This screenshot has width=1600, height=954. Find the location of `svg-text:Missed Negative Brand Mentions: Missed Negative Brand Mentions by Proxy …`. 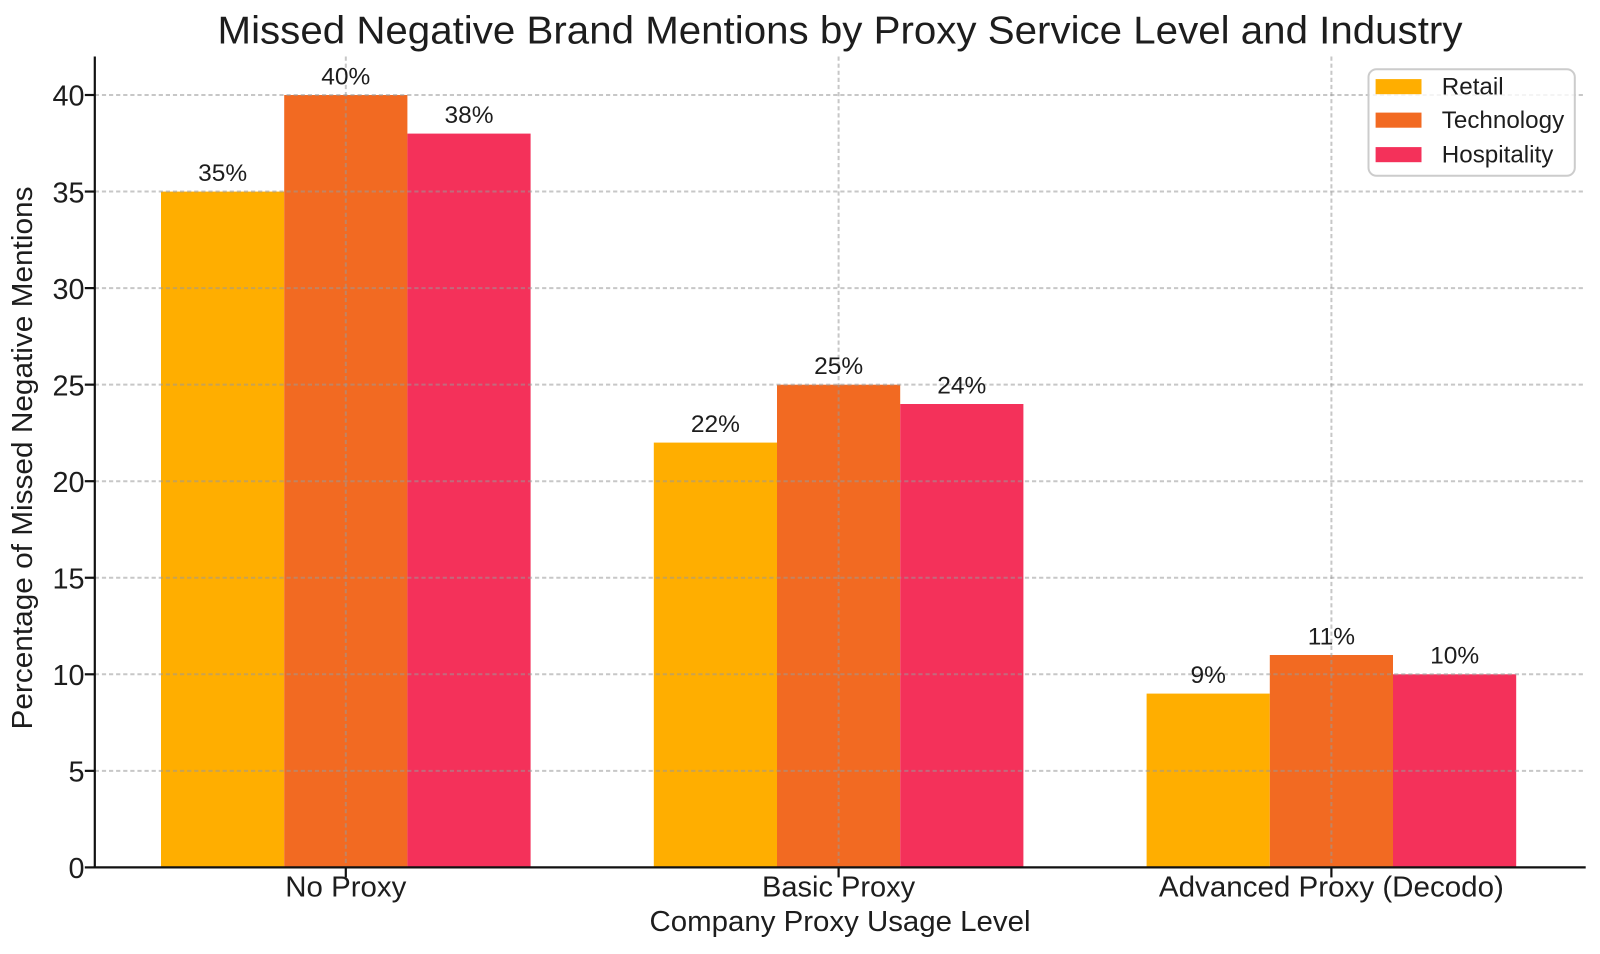

svg-text:Missed Negative Brand Mentions: Missed Negative Brand Mentions by Proxy … is located at coordinates (840, 30).